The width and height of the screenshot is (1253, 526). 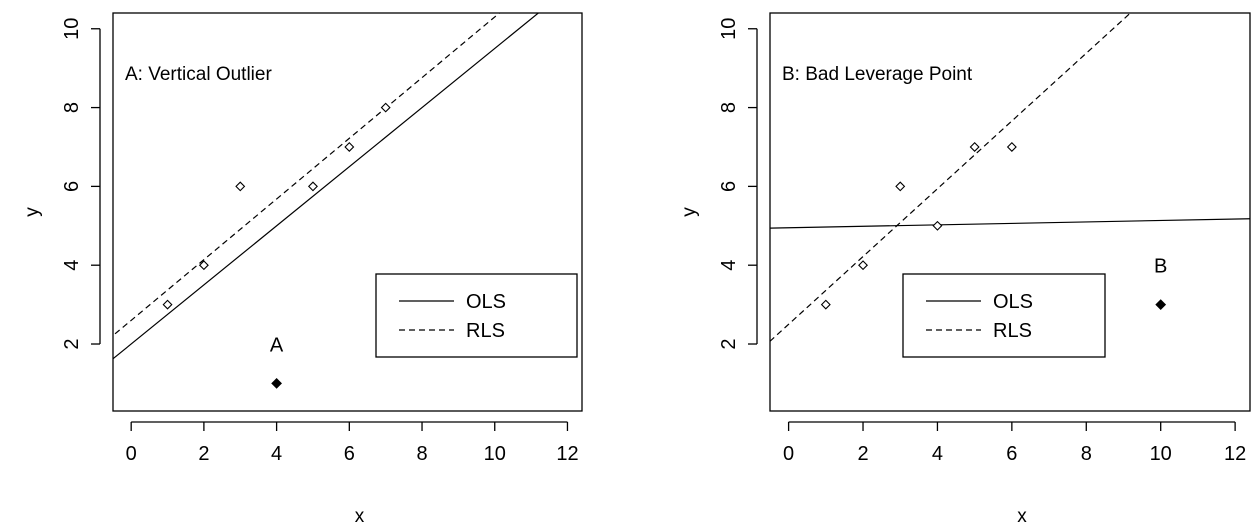 I want to click on panel-title: B: Bad Leverage Point, so click(x=877, y=74).